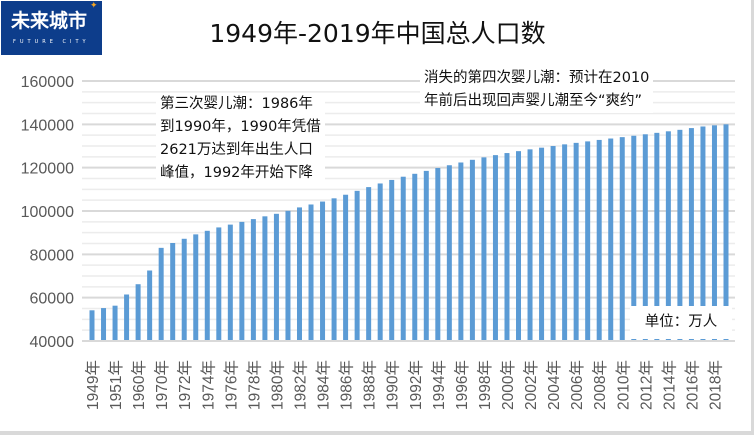  Describe the element at coordinates (415, 257) in the screenshot. I see `bar-1992年` at that location.